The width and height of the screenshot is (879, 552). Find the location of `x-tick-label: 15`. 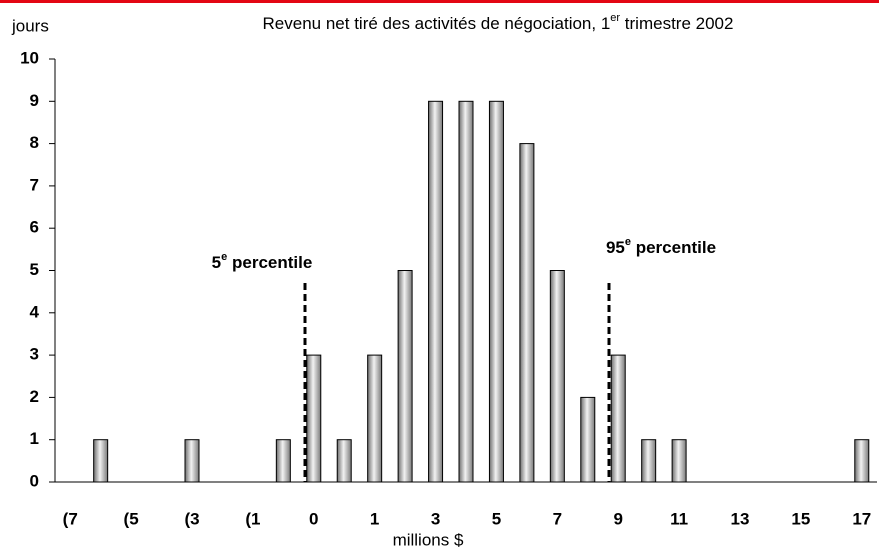

x-tick-label: 15 is located at coordinates (800, 518).